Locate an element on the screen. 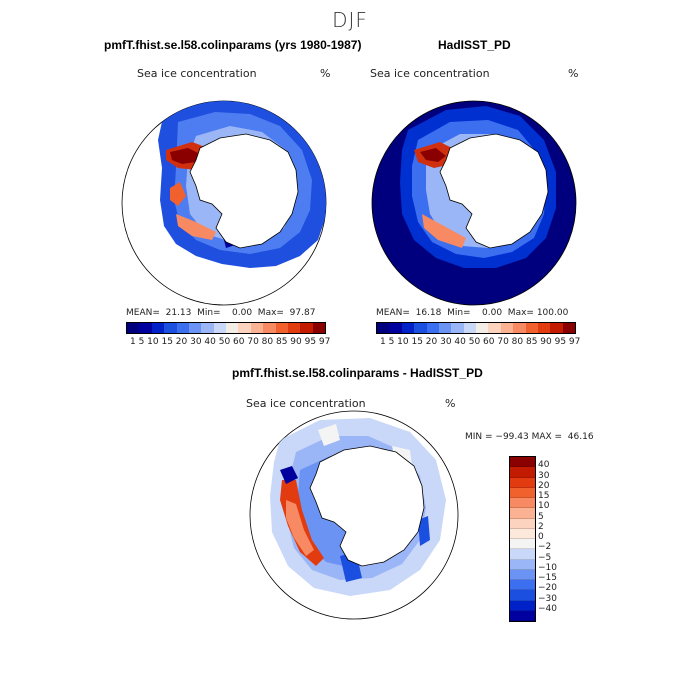  left-map is located at coordinates (224, 203).